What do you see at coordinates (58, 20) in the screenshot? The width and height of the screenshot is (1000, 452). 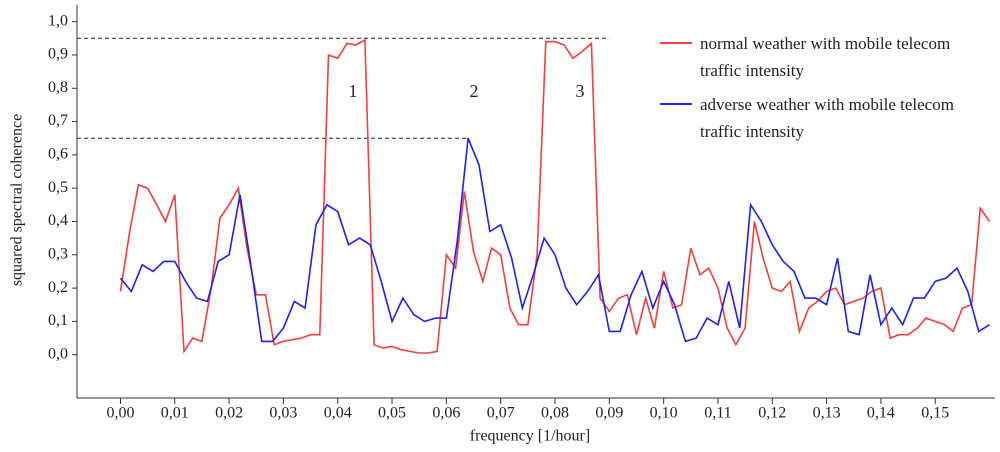 I see `y-tick-label: 1,0` at bounding box center [58, 20].